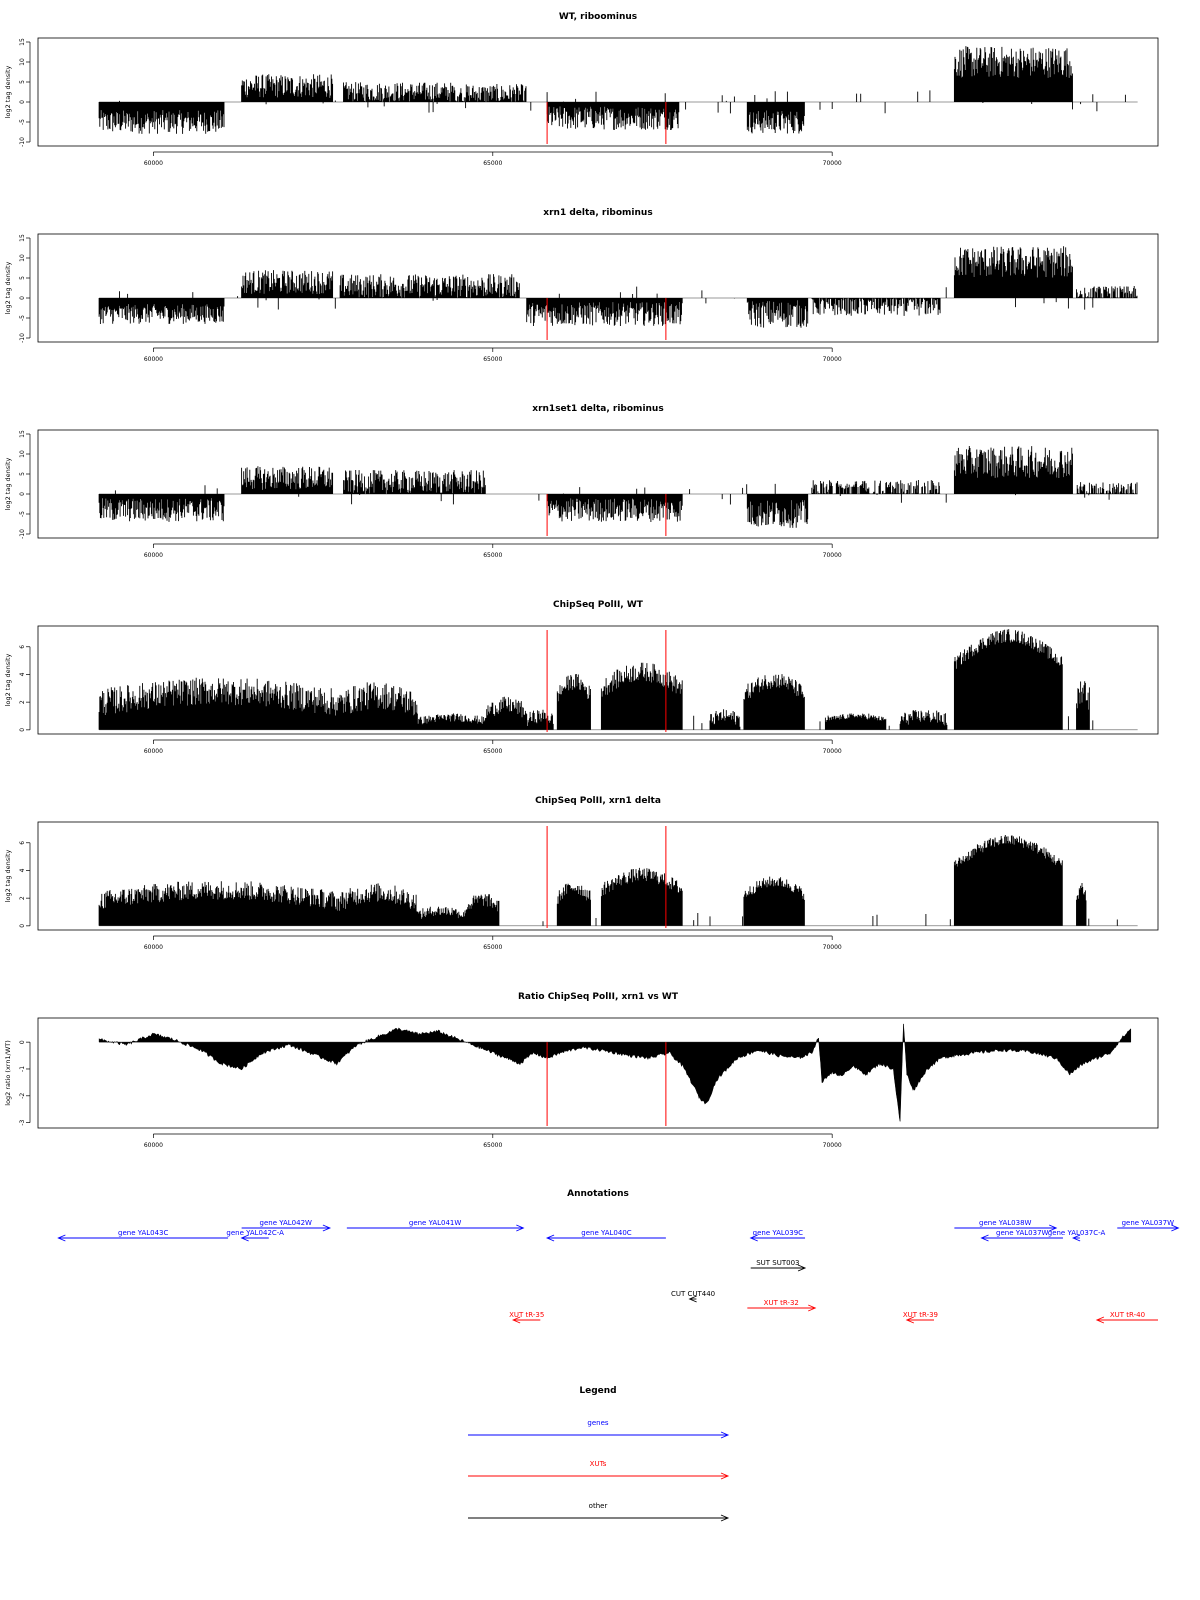  Describe the element at coordinates (1005, 1223) in the screenshot. I see `annotation-label: gene YAL038W` at that location.